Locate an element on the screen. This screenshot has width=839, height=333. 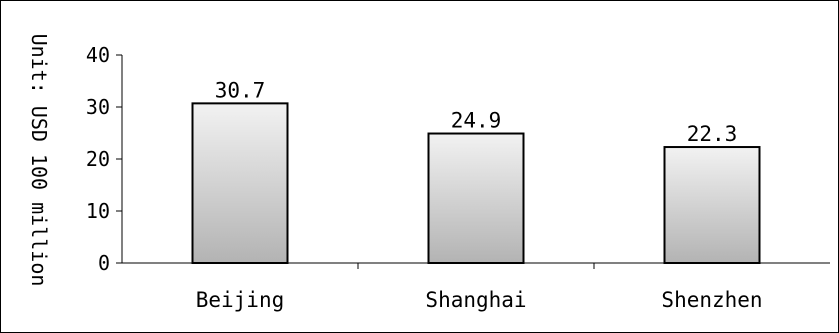
bar-beijing is located at coordinates (240, 183).